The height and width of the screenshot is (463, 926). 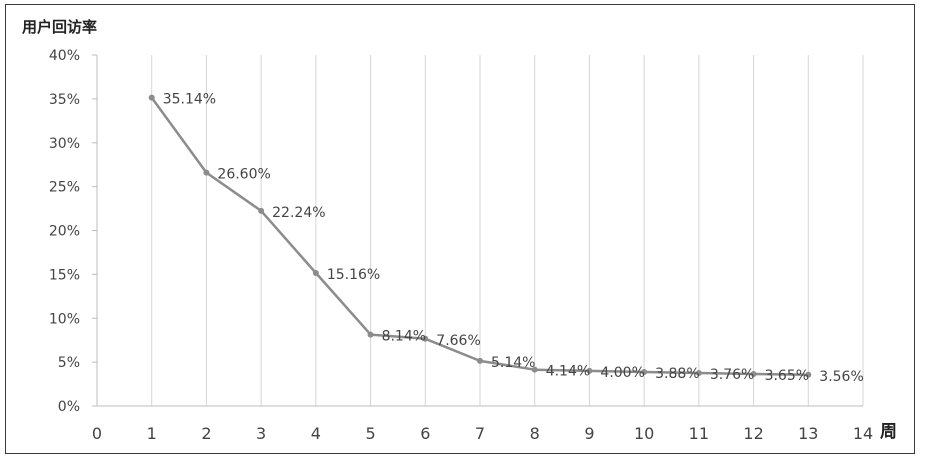 What do you see at coordinates (316, 433) in the screenshot?
I see `x-tick-label: 4` at bounding box center [316, 433].